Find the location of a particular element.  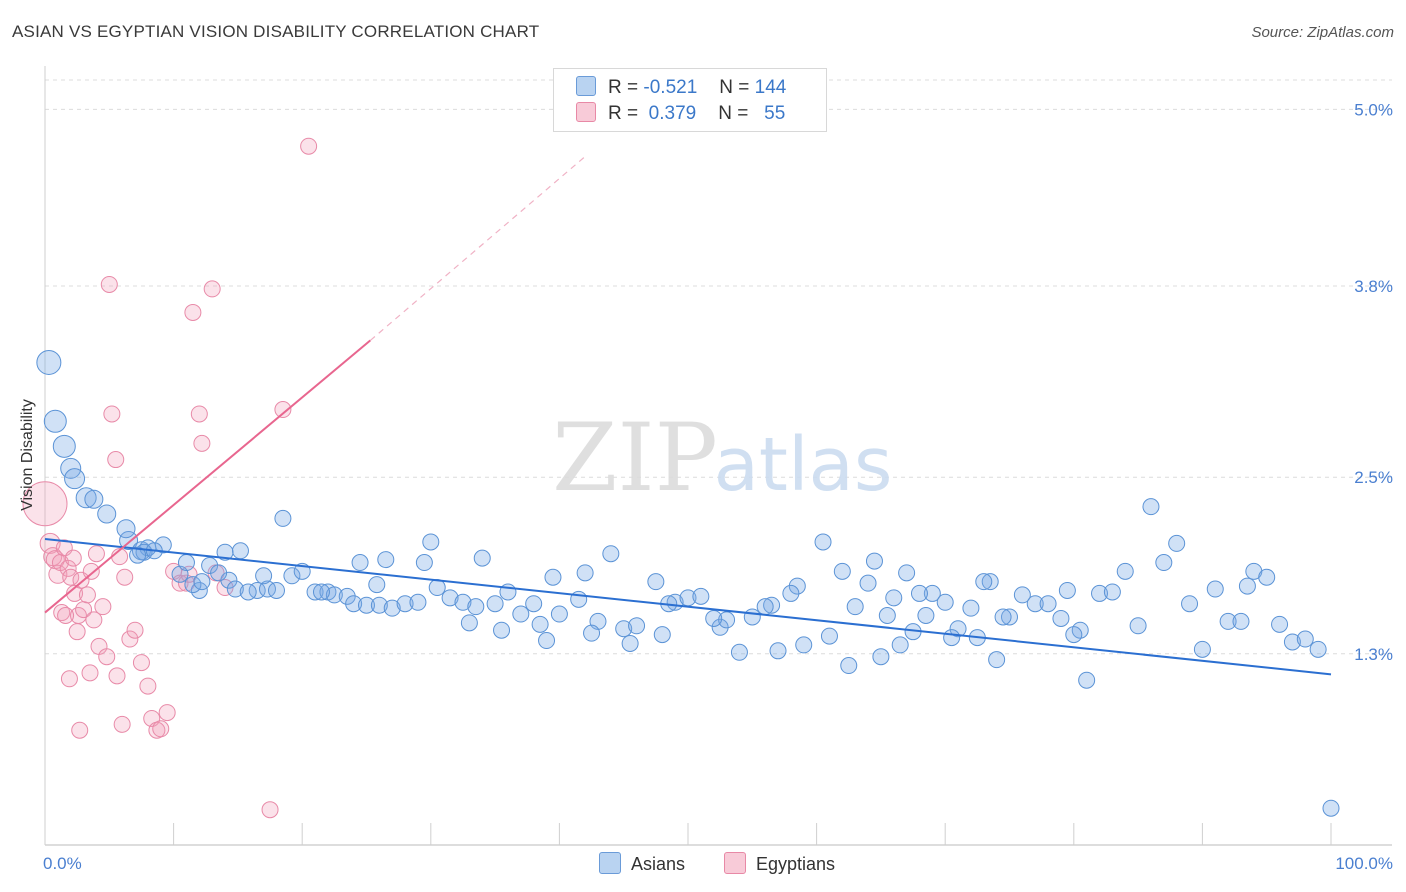

y-tick-label: 3.8% is located at coordinates (1373, 286).